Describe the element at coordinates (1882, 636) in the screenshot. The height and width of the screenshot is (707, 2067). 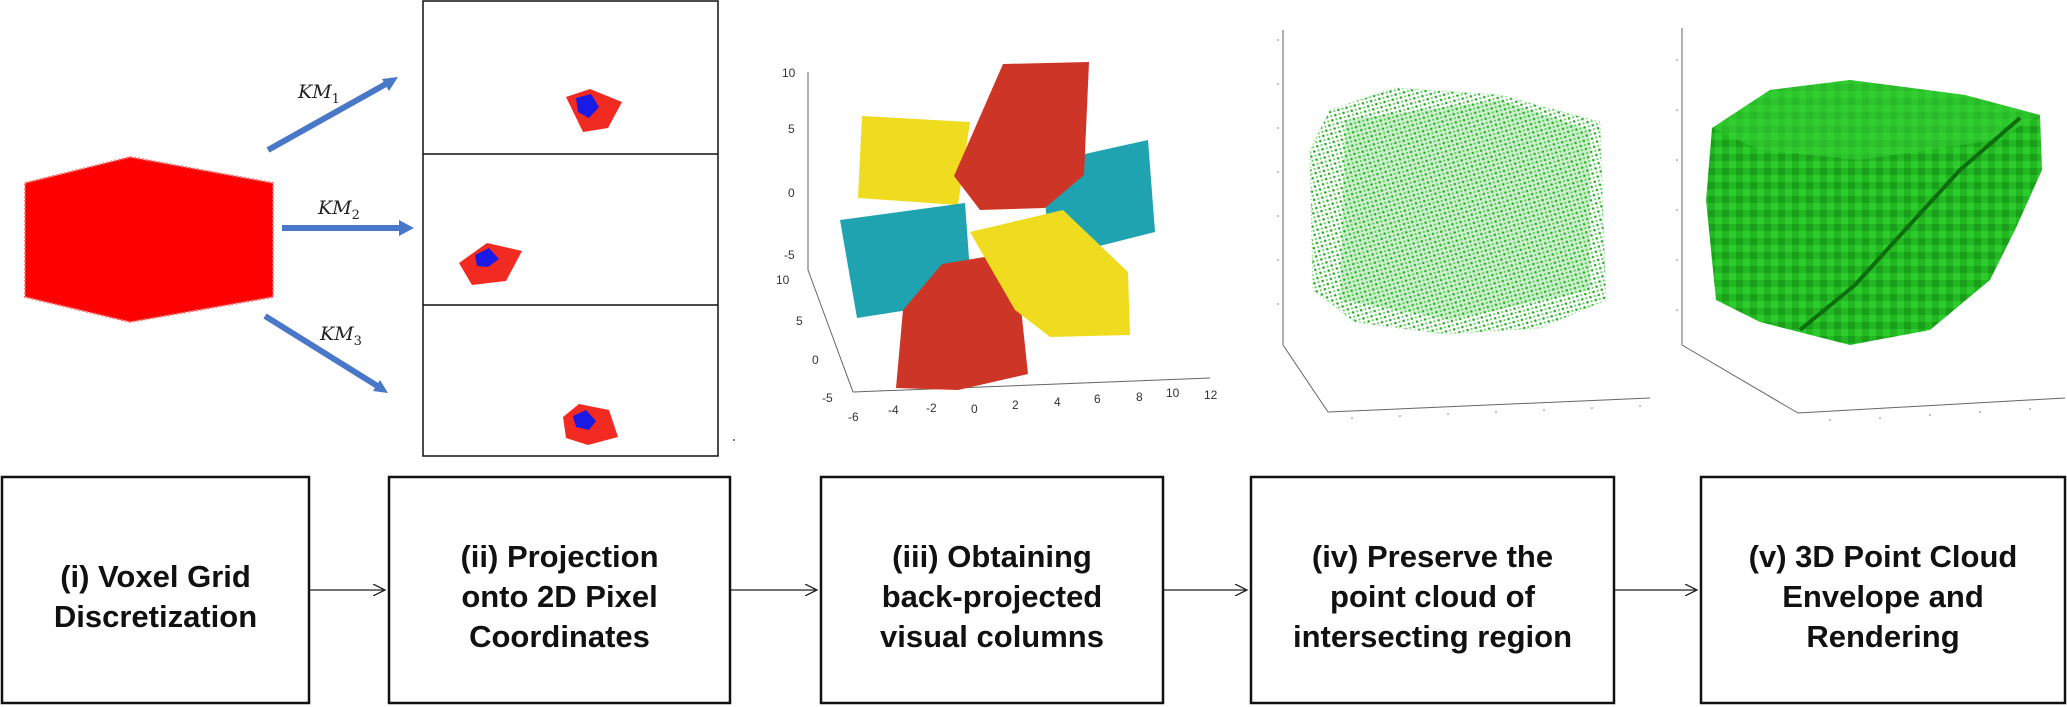
I see `step-label-line: Rendering` at that location.